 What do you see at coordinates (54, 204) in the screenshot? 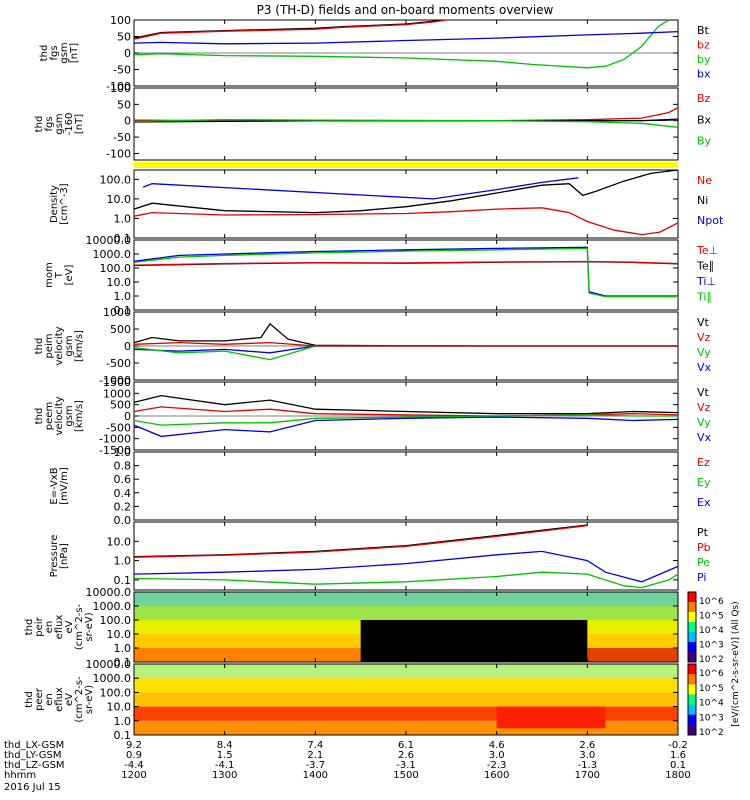
I see `y-axis-label: Density` at bounding box center [54, 204].